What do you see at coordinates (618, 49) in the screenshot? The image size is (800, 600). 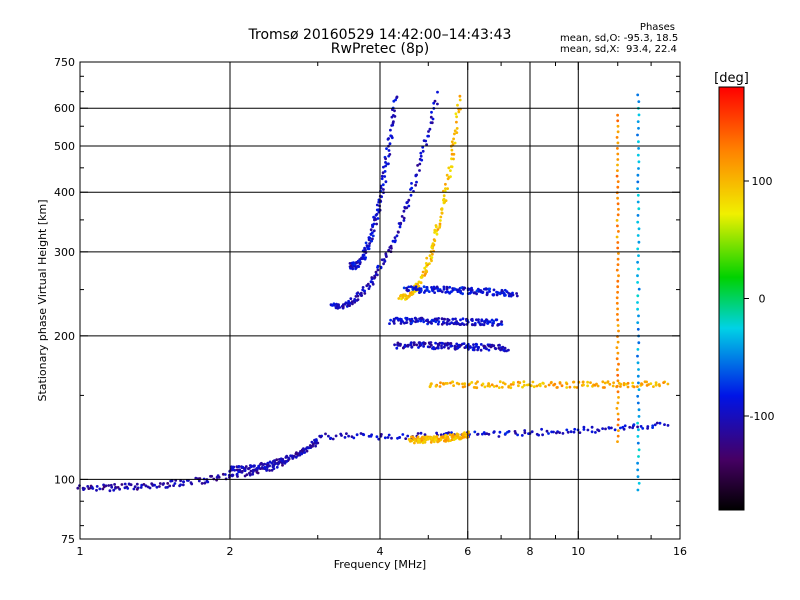 I see `phase-stats-x-mode: mean, sd,X: 93.4, 22.4` at bounding box center [618, 49].